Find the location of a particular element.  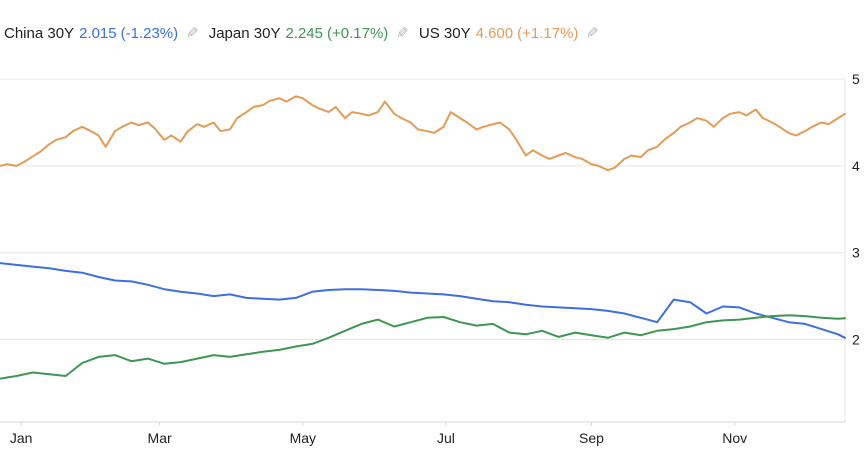

legend-change: (+1.17%) is located at coordinates (548, 33).